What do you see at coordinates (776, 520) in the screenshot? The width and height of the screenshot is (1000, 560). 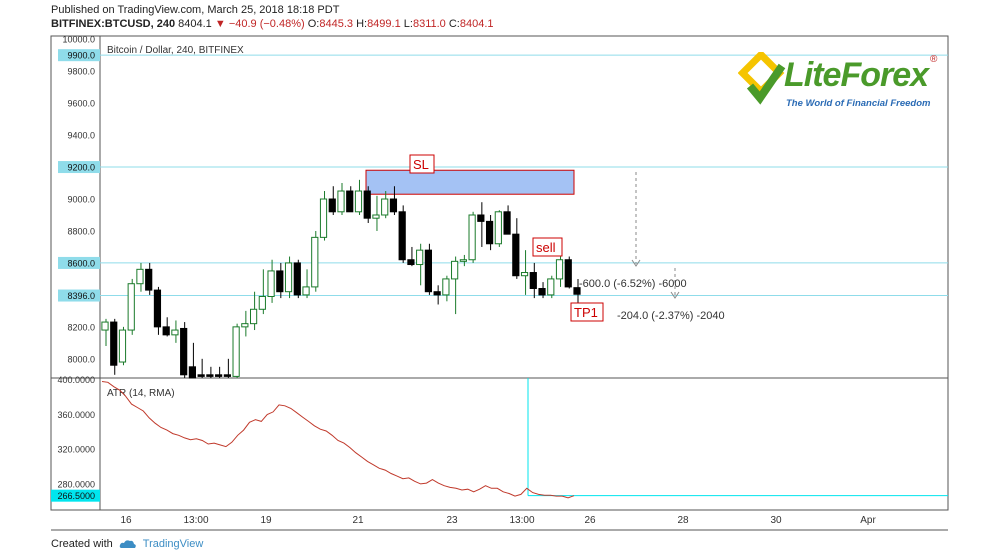 I see `x-tick-label: 30` at bounding box center [776, 520].